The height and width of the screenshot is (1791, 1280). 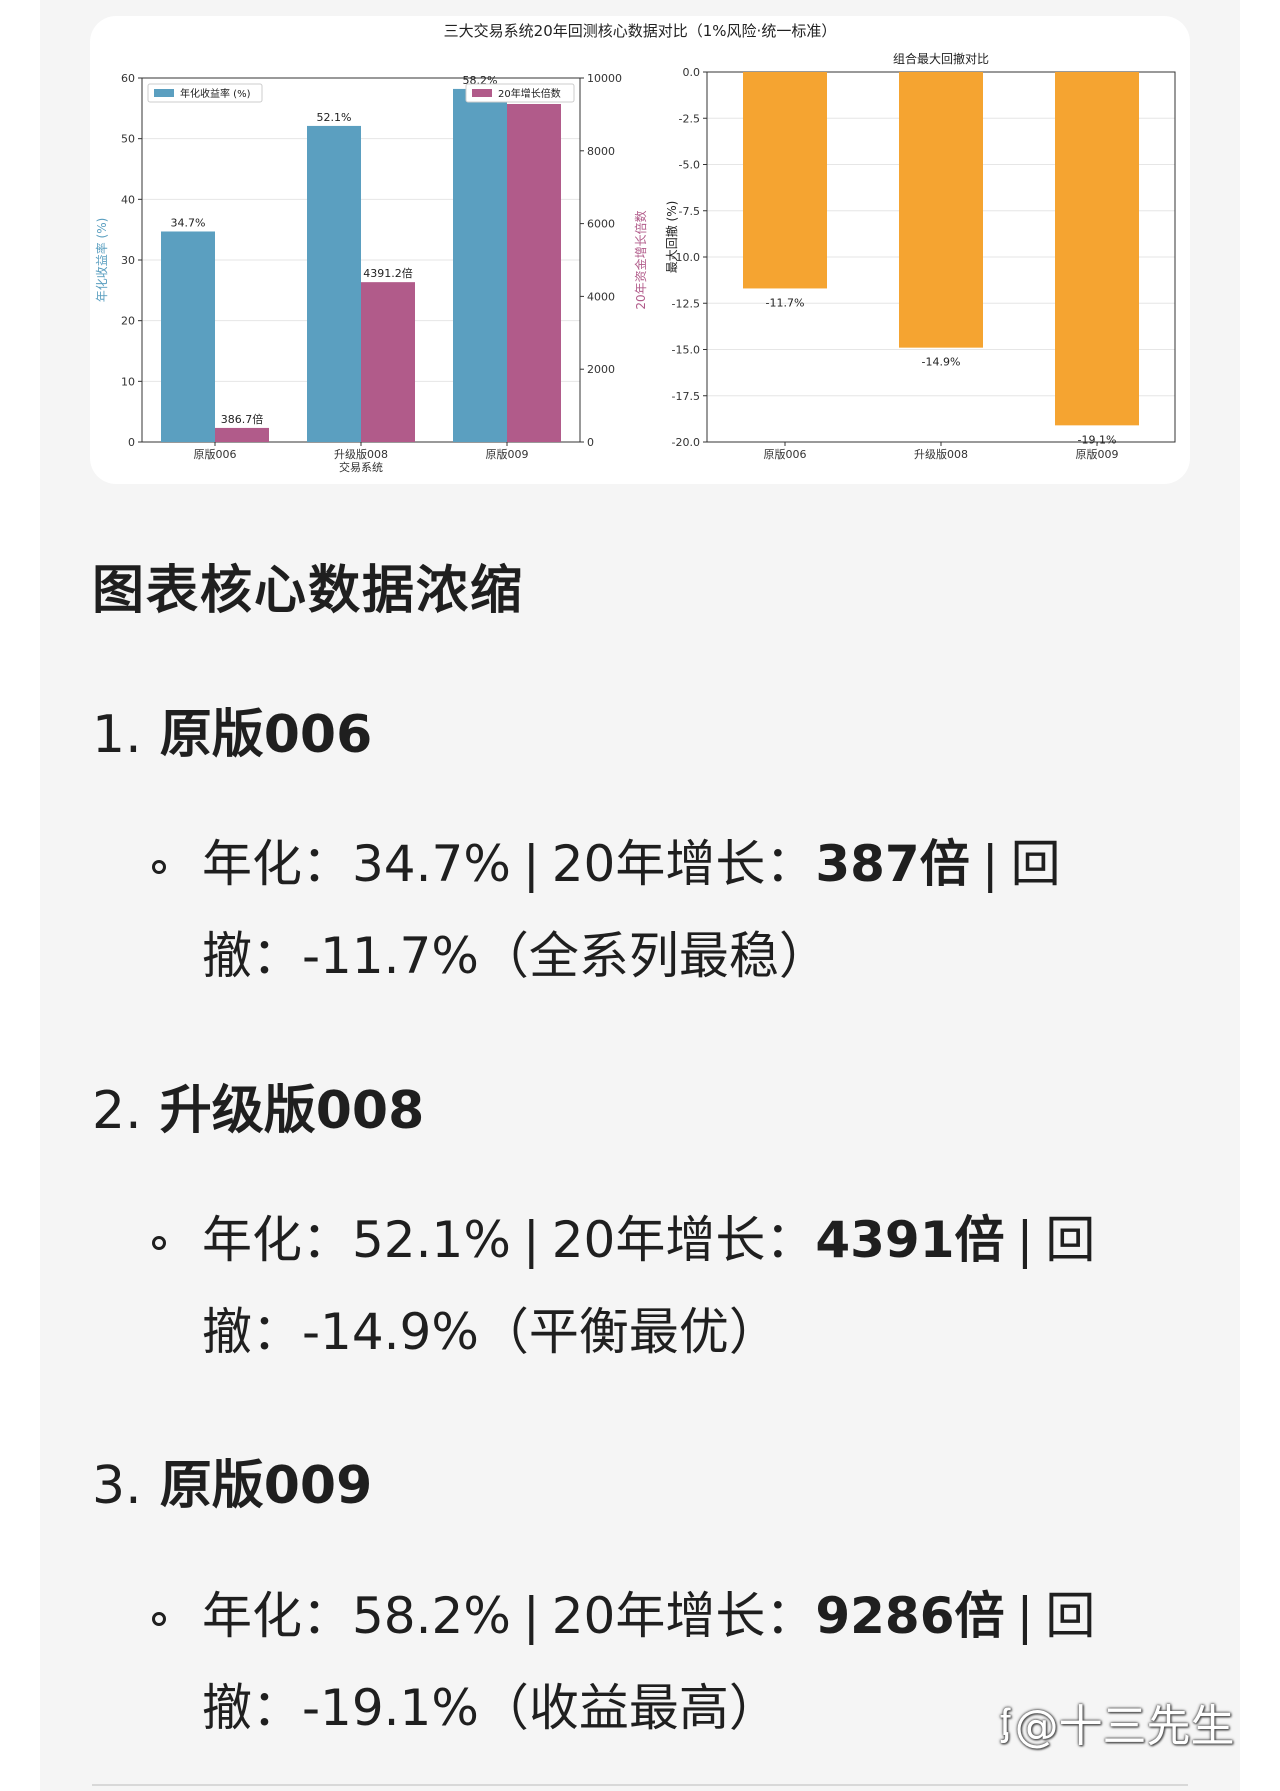 What do you see at coordinates (604, 78) in the screenshot?
I see `y-right-tick-label: 10000` at bounding box center [604, 78].